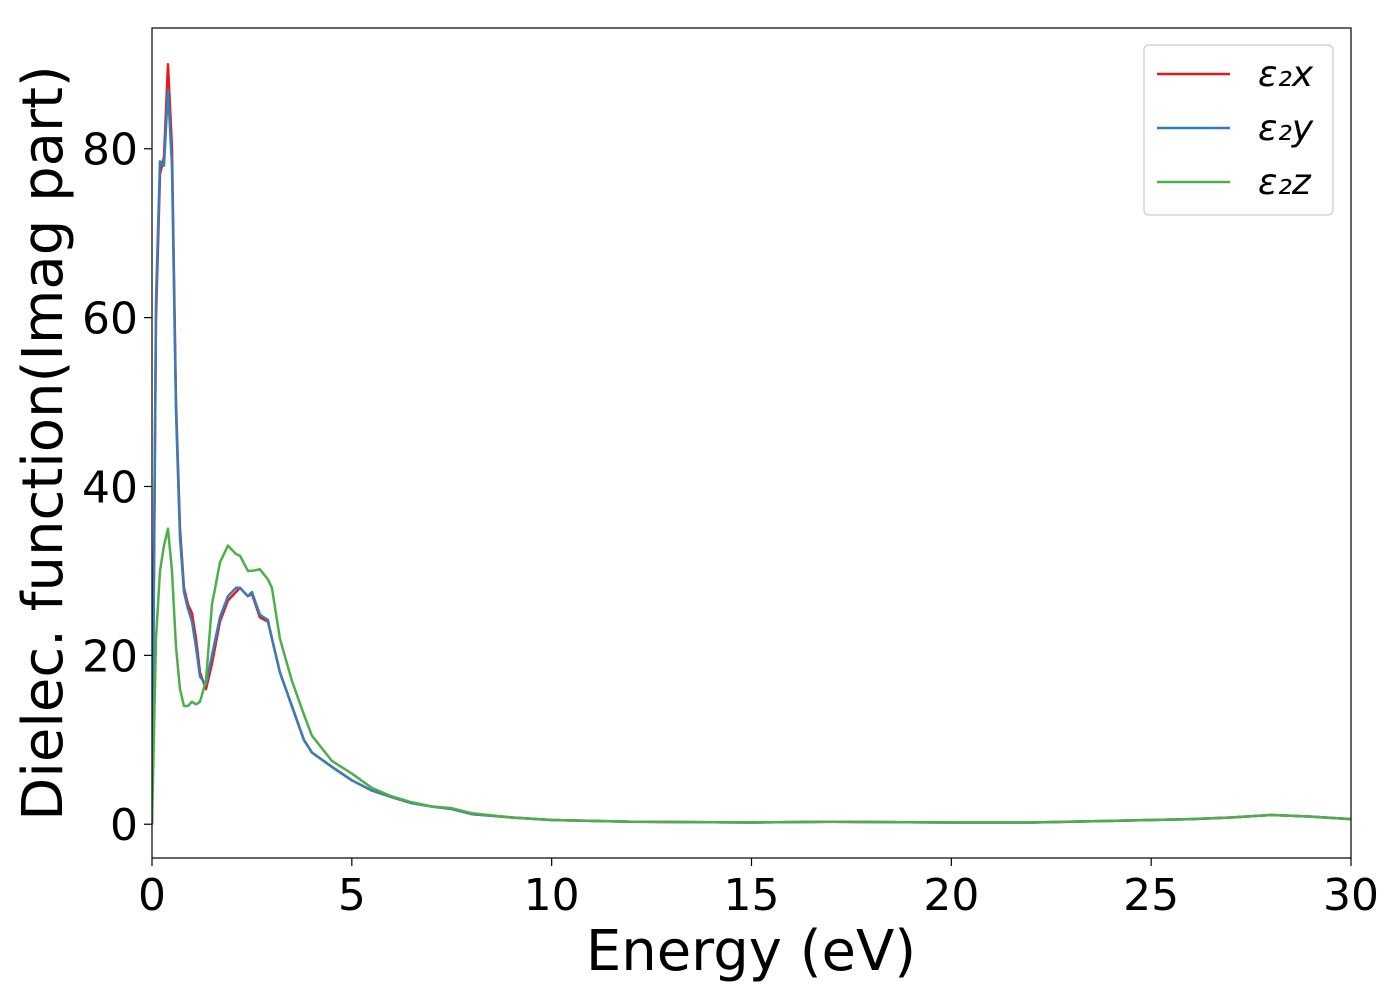 The height and width of the screenshot is (1000, 1400). What do you see at coordinates (751, 951) in the screenshot?
I see `x-axis-label: Energy (eV)` at bounding box center [751, 951].